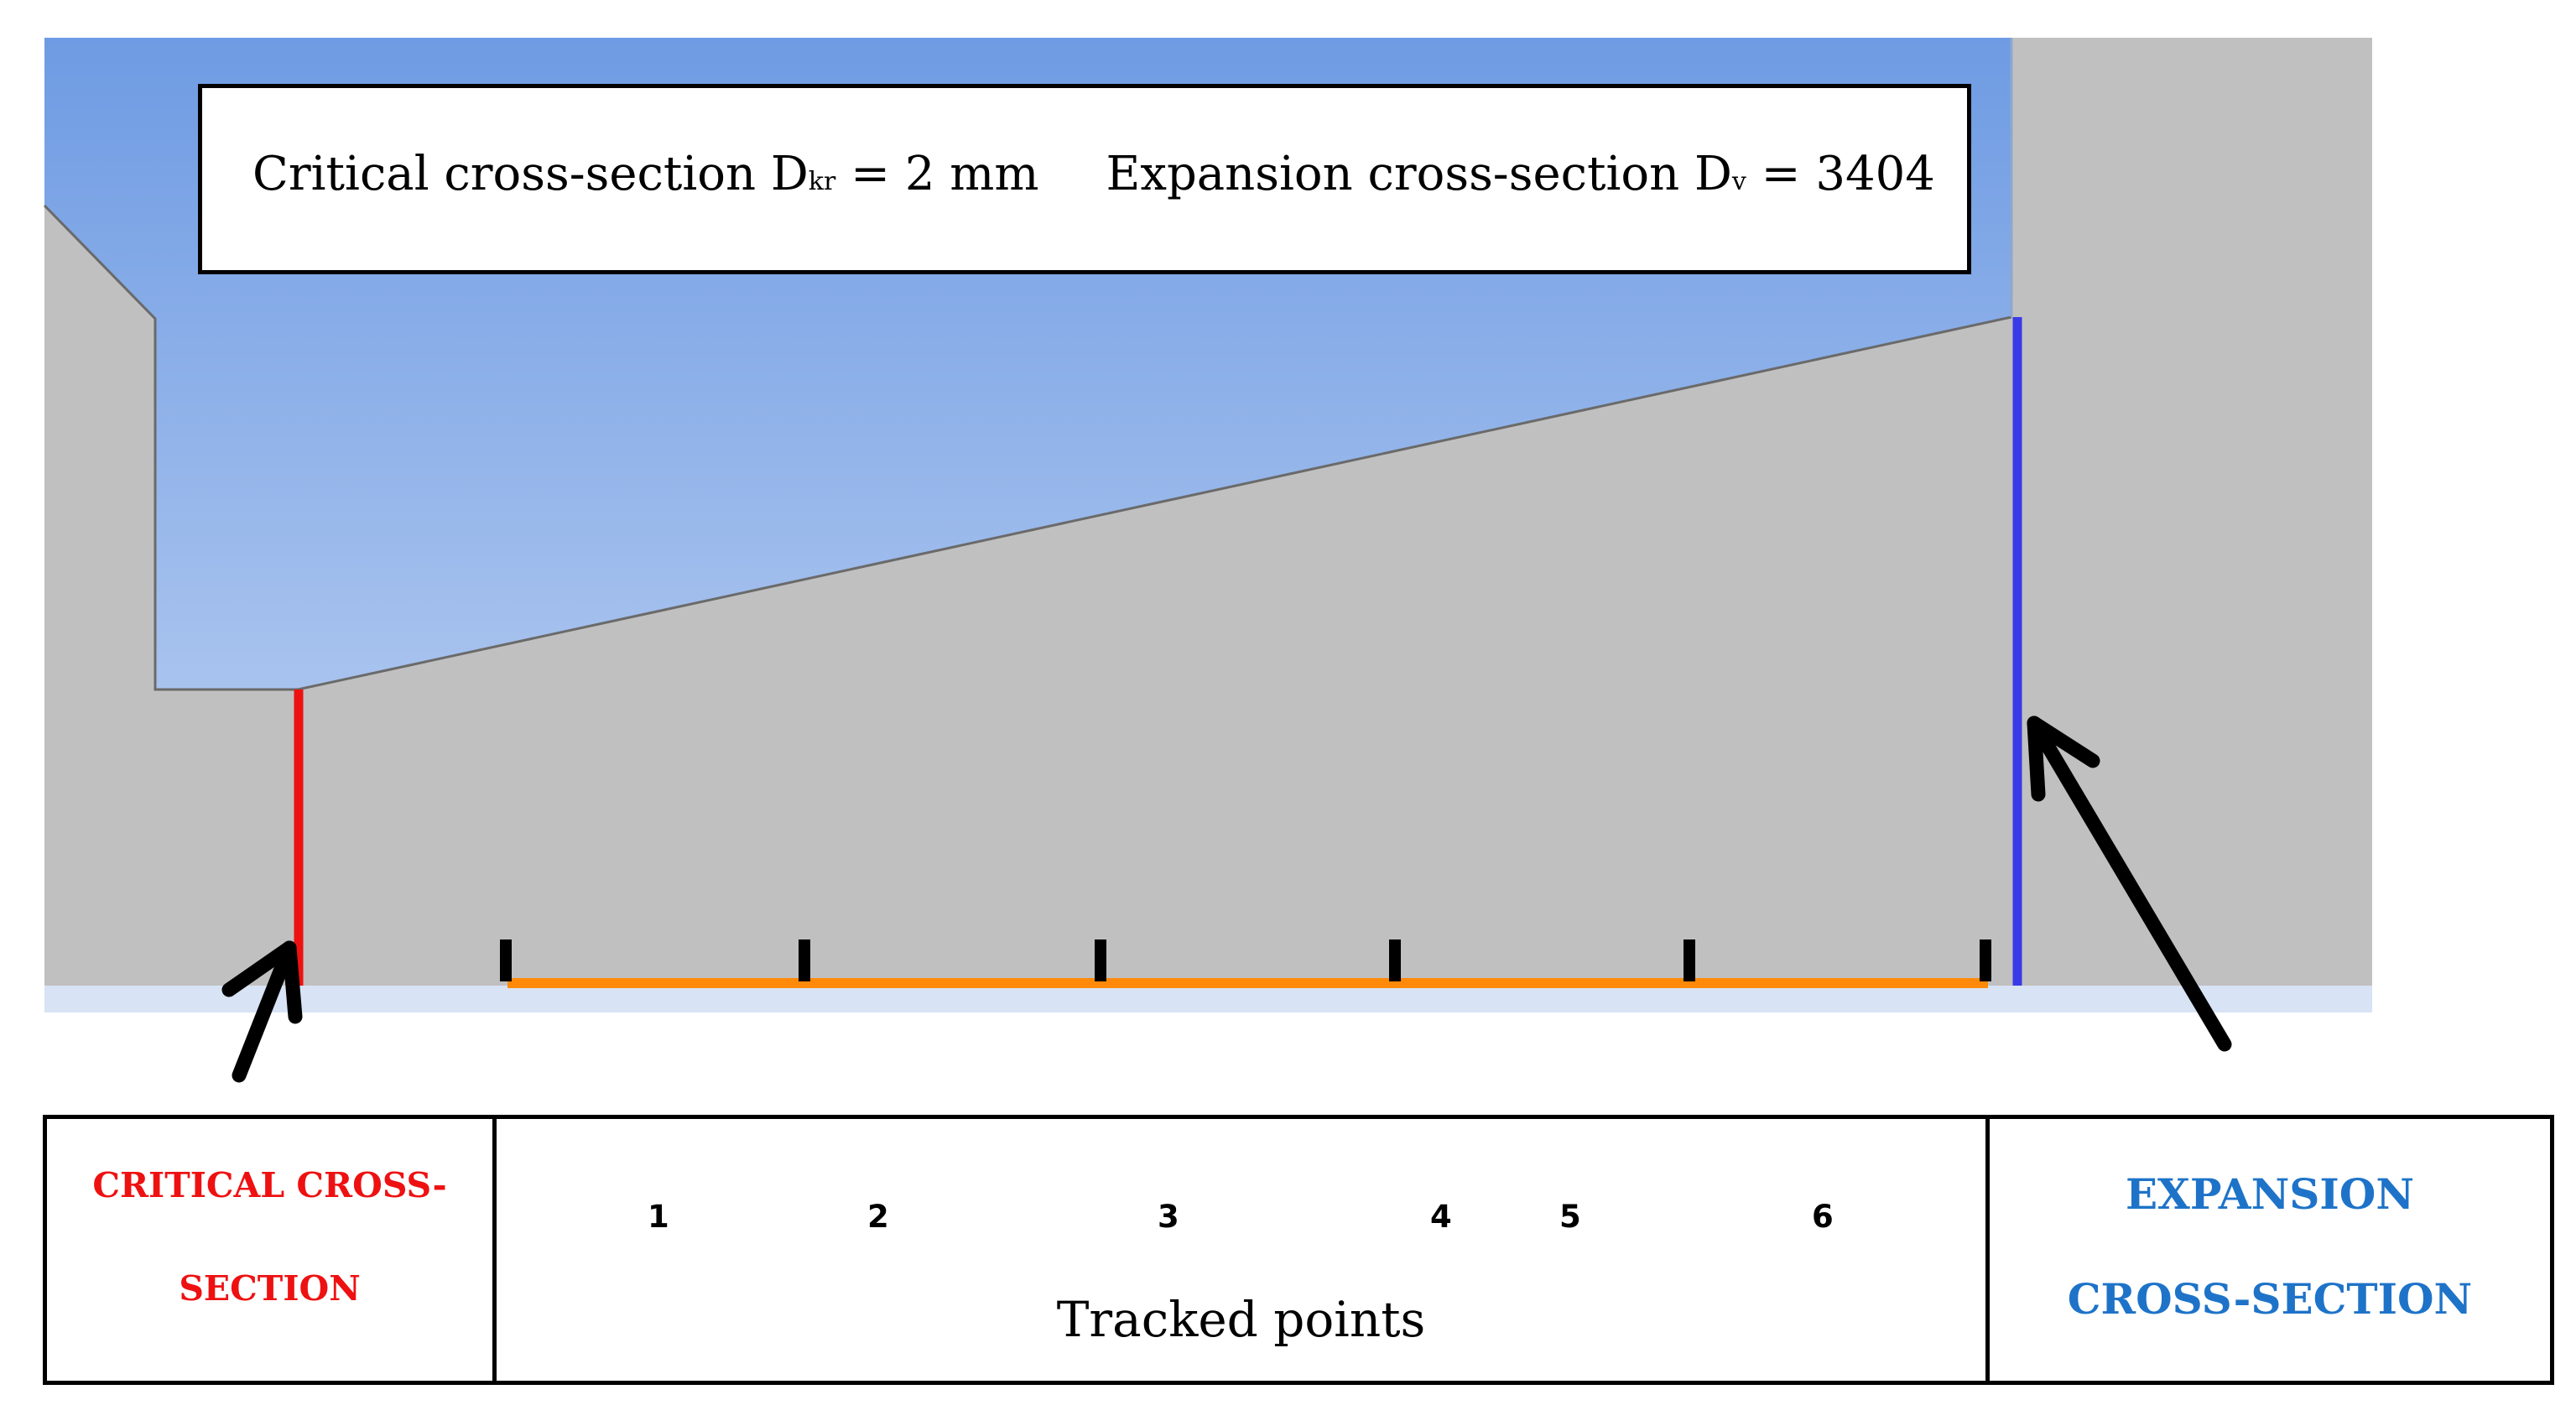  Describe the element at coordinates (937, 174) in the screenshot. I see `critical-dimension-value: = 2 mm` at that location.